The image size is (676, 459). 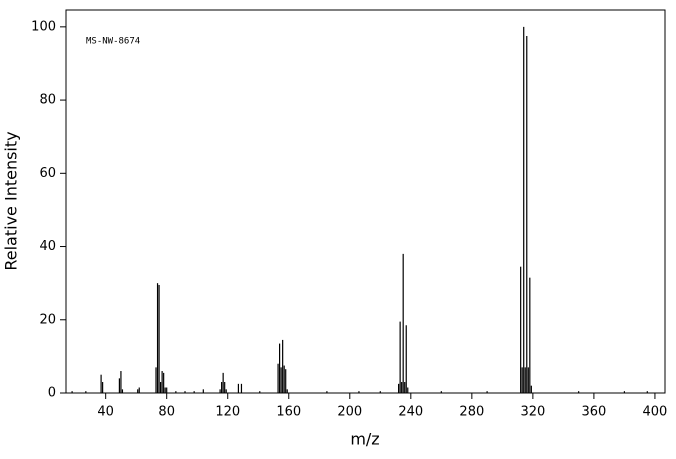 What do you see at coordinates (410, 412) in the screenshot?
I see `x-tick-label: 240` at bounding box center [410, 412].